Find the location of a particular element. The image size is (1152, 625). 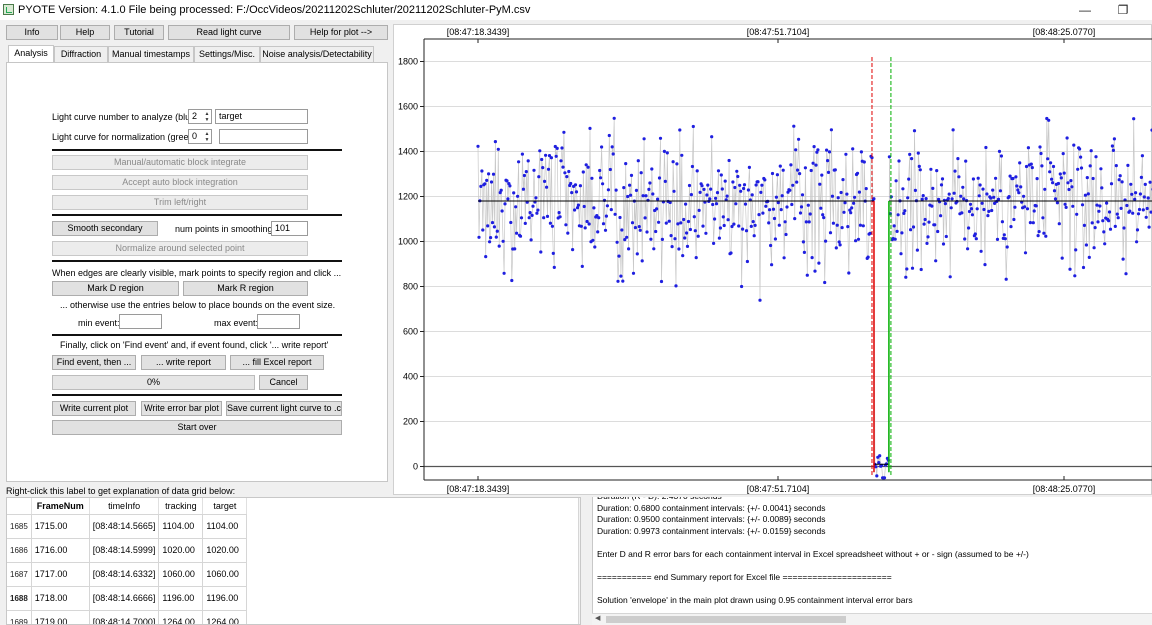

cell-framenum: 1718.00 is located at coordinates (60, 598).